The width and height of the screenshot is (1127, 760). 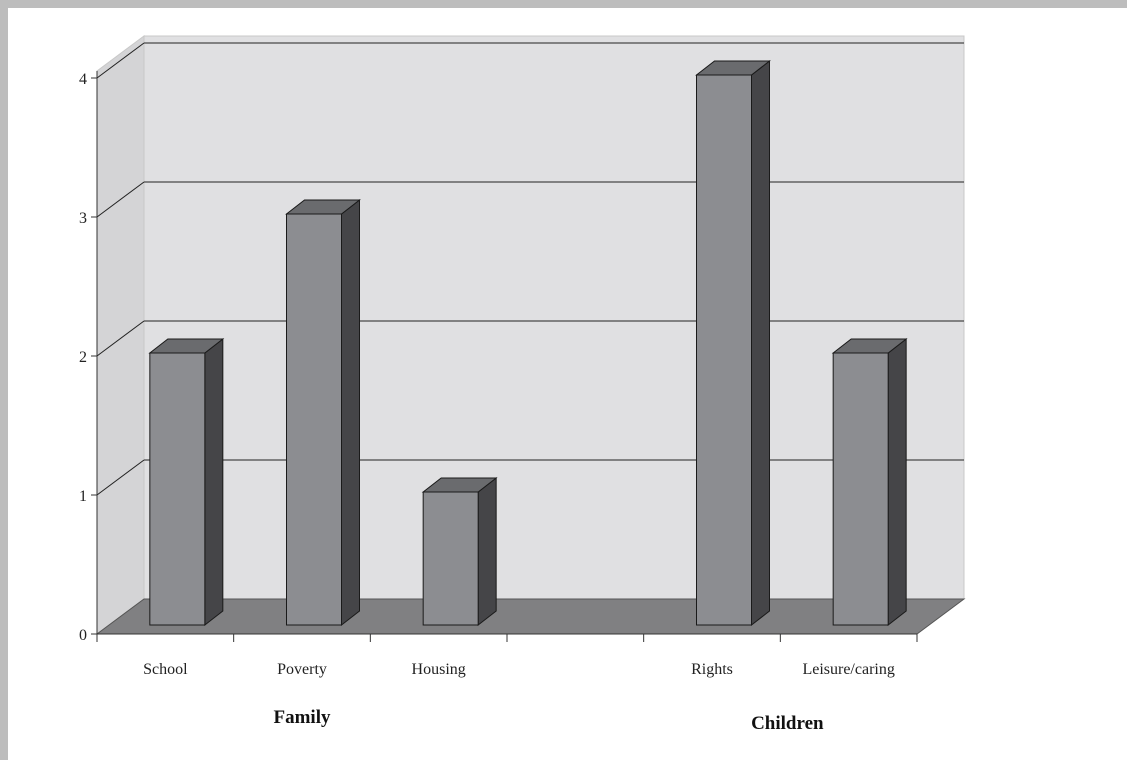 What do you see at coordinates (712, 669) in the screenshot?
I see `x-tick-label: Rights` at bounding box center [712, 669].